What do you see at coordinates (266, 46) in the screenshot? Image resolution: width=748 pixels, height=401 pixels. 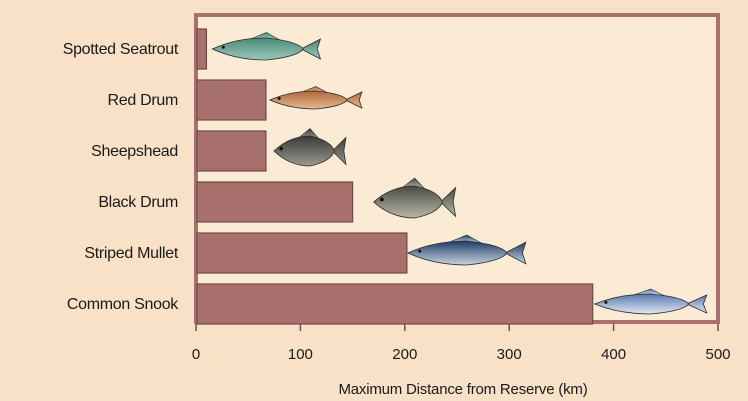 I see `spotted-seatrout-icon` at bounding box center [266, 46].